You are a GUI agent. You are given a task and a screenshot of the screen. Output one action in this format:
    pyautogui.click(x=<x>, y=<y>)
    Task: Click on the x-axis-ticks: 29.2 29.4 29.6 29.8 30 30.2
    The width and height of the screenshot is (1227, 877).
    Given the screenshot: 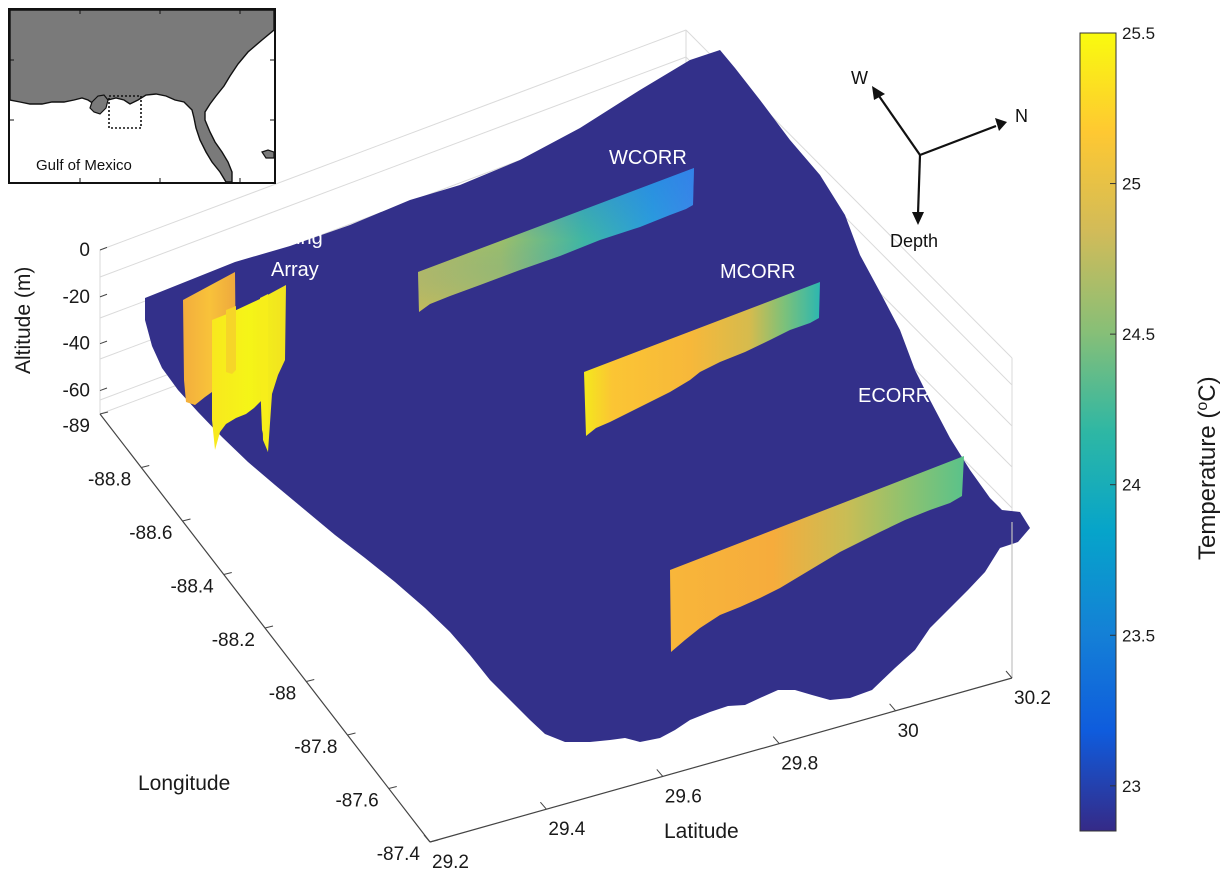 What is the action you would take?
    pyautogui.click(x=737, y=771)
    